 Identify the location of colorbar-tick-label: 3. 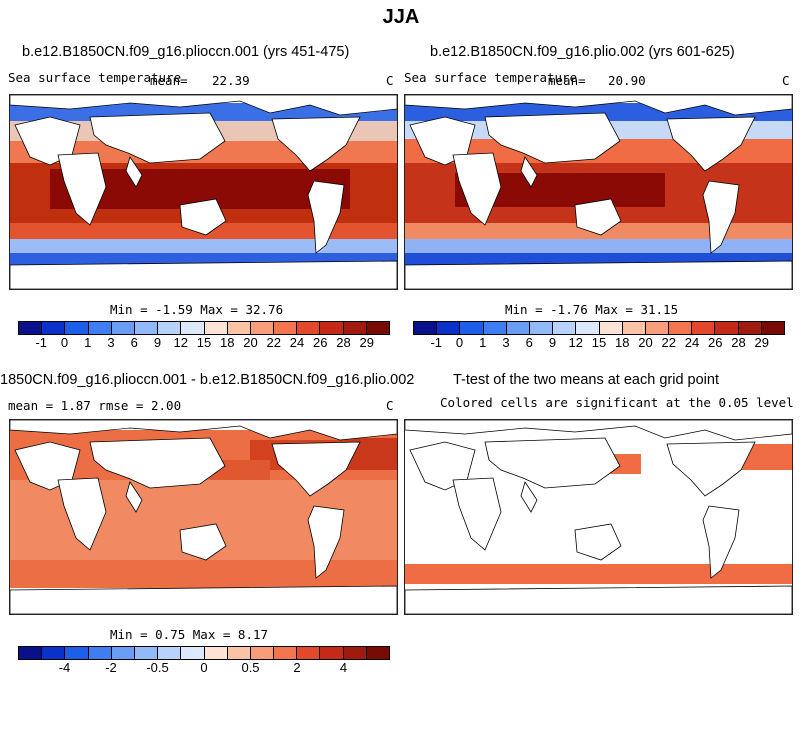
(506, 342).